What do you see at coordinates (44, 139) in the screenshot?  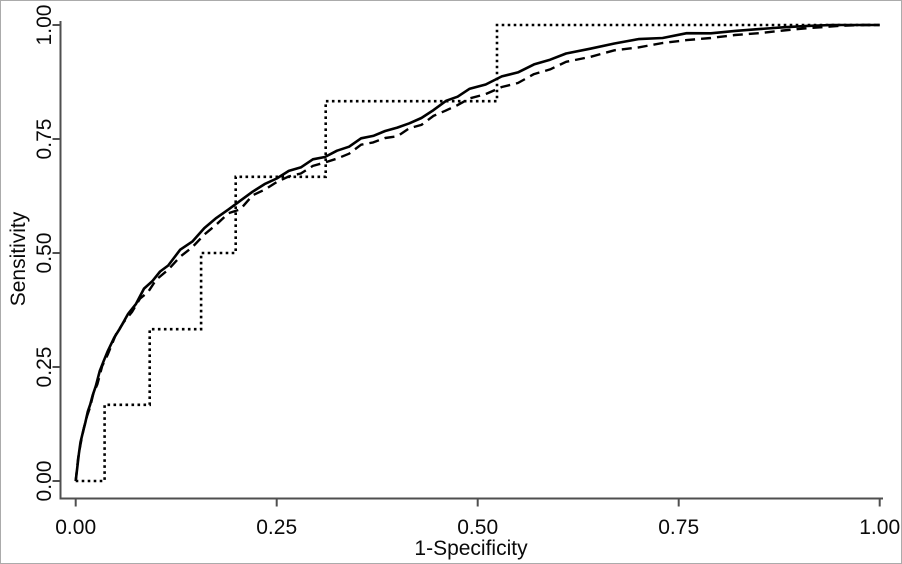 I see `y-tick-label: 0.75` at bounding box center [44, 139].